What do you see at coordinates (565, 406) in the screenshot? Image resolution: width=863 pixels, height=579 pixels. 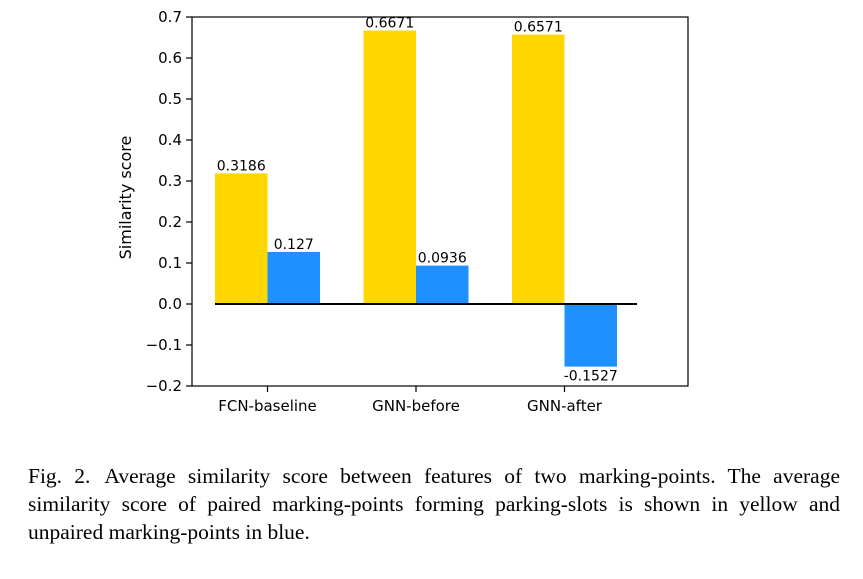 I see `x-tick-label: GNN-after` at bounding box center [565, 406].